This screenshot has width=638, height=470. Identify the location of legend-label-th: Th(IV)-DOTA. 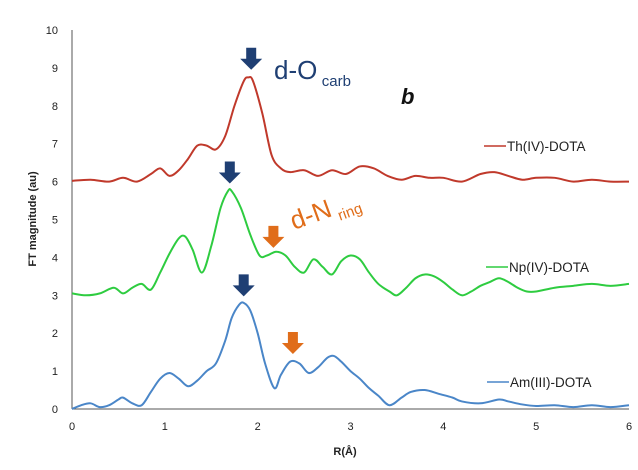
(546, 146).